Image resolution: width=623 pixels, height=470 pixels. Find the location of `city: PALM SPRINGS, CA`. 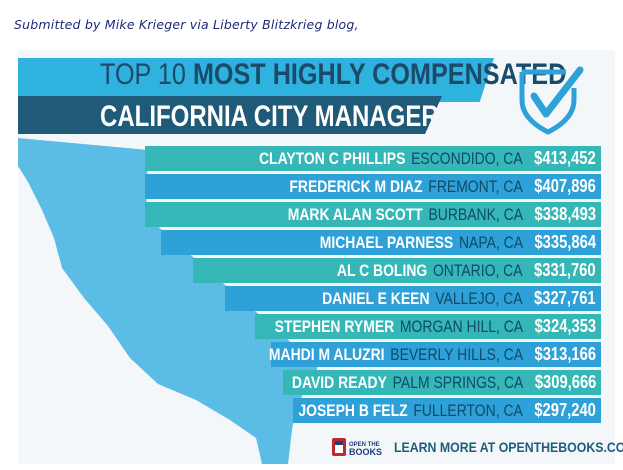

city: PALM SPRINGS, CA is located at coordinates (458, 382).